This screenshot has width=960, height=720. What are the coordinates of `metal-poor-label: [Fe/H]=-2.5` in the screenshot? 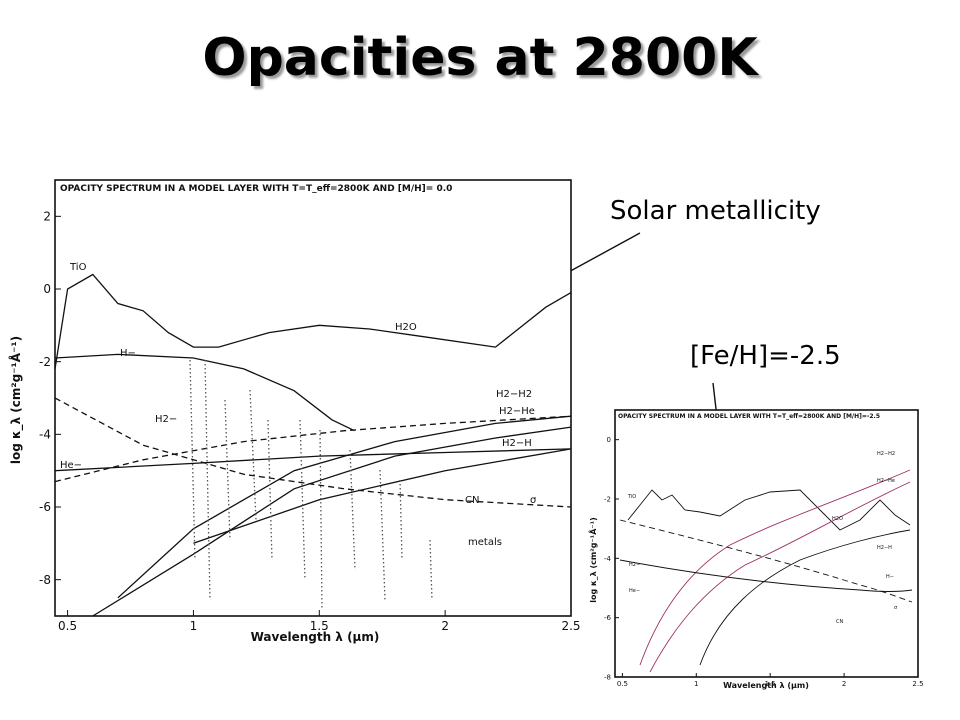 It's located at (765, 356).